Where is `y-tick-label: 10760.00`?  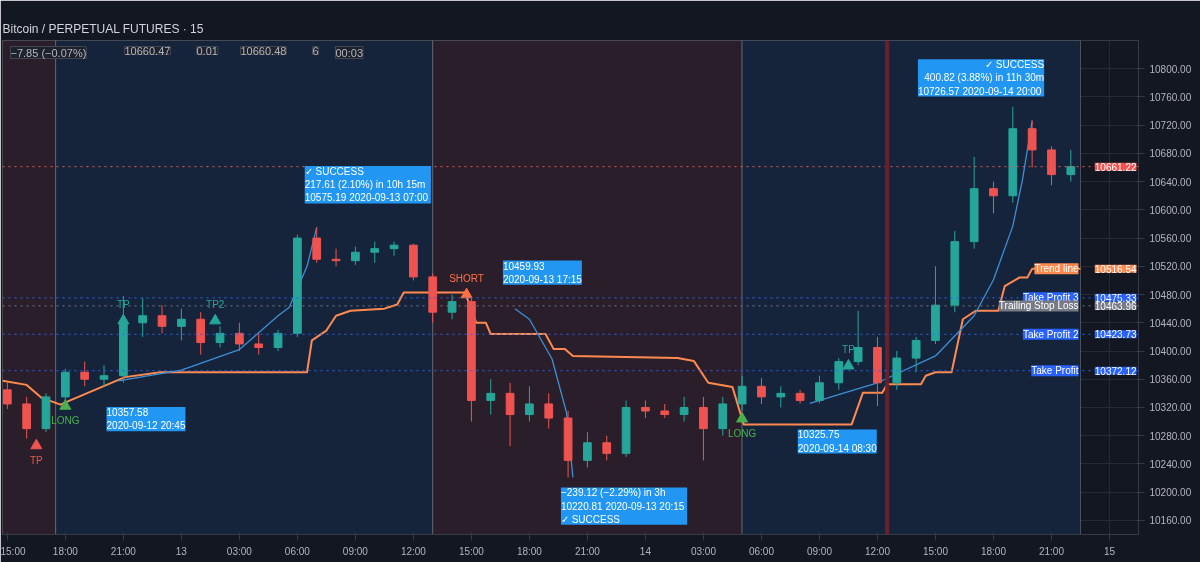
y-tick-label: 10760.00 is located at coordinates (1170, 97).